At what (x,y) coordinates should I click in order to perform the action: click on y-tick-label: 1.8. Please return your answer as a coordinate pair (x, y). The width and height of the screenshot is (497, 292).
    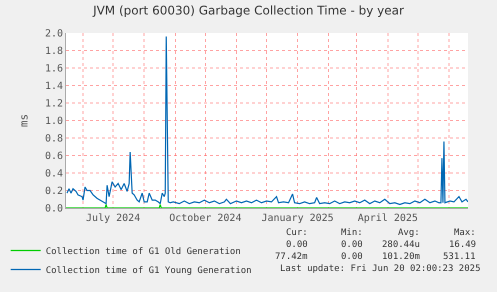
    Looking at the image, I should click on (53, 51).